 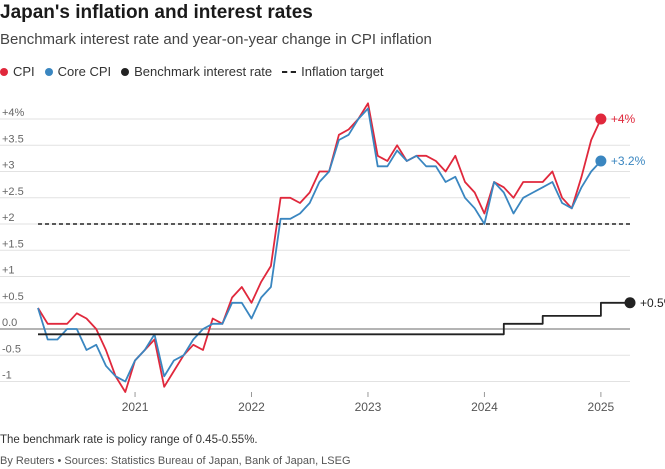 I want to click on endpoint-marker-cpi, so click(x=601, y=119).